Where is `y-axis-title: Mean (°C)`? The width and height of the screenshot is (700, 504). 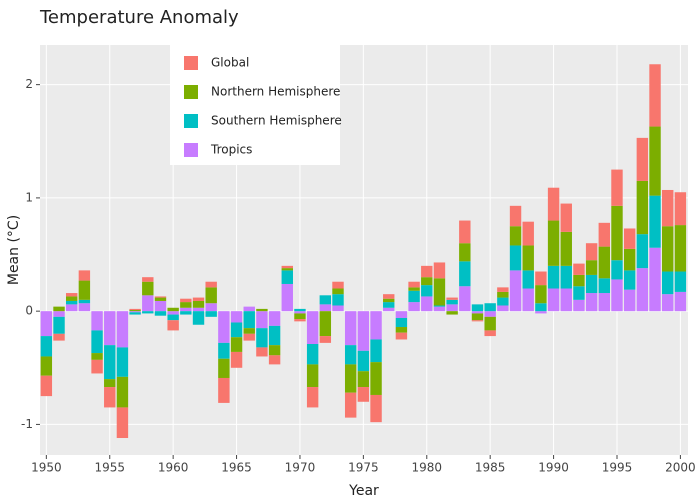 y-axis-title: Mean (°C) is located at coordinates (14, 250).